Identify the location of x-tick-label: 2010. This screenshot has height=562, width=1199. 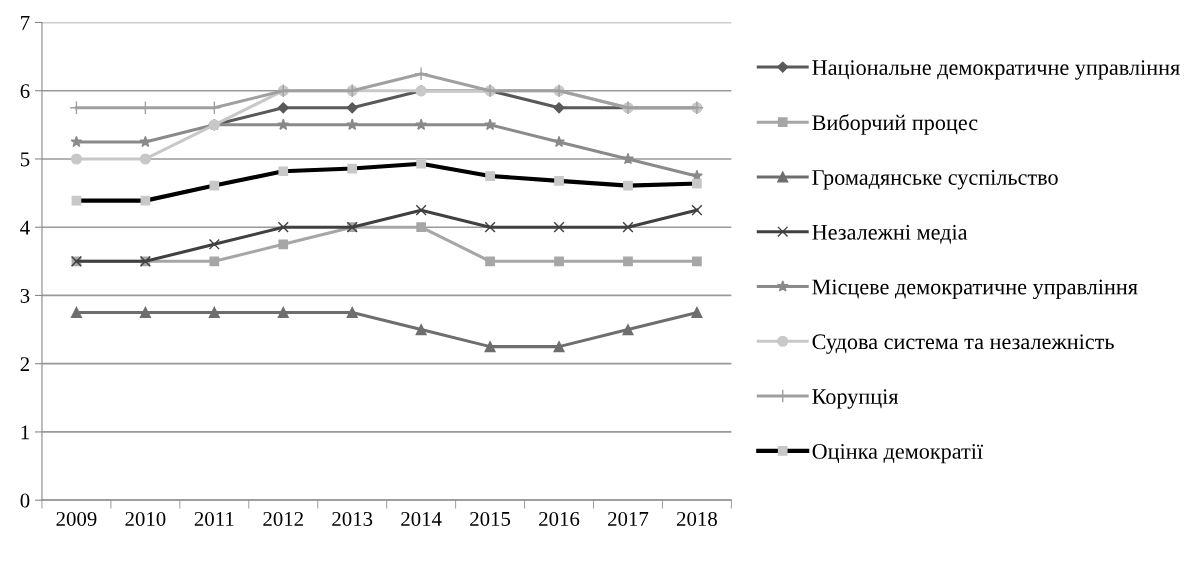
(145, 518).